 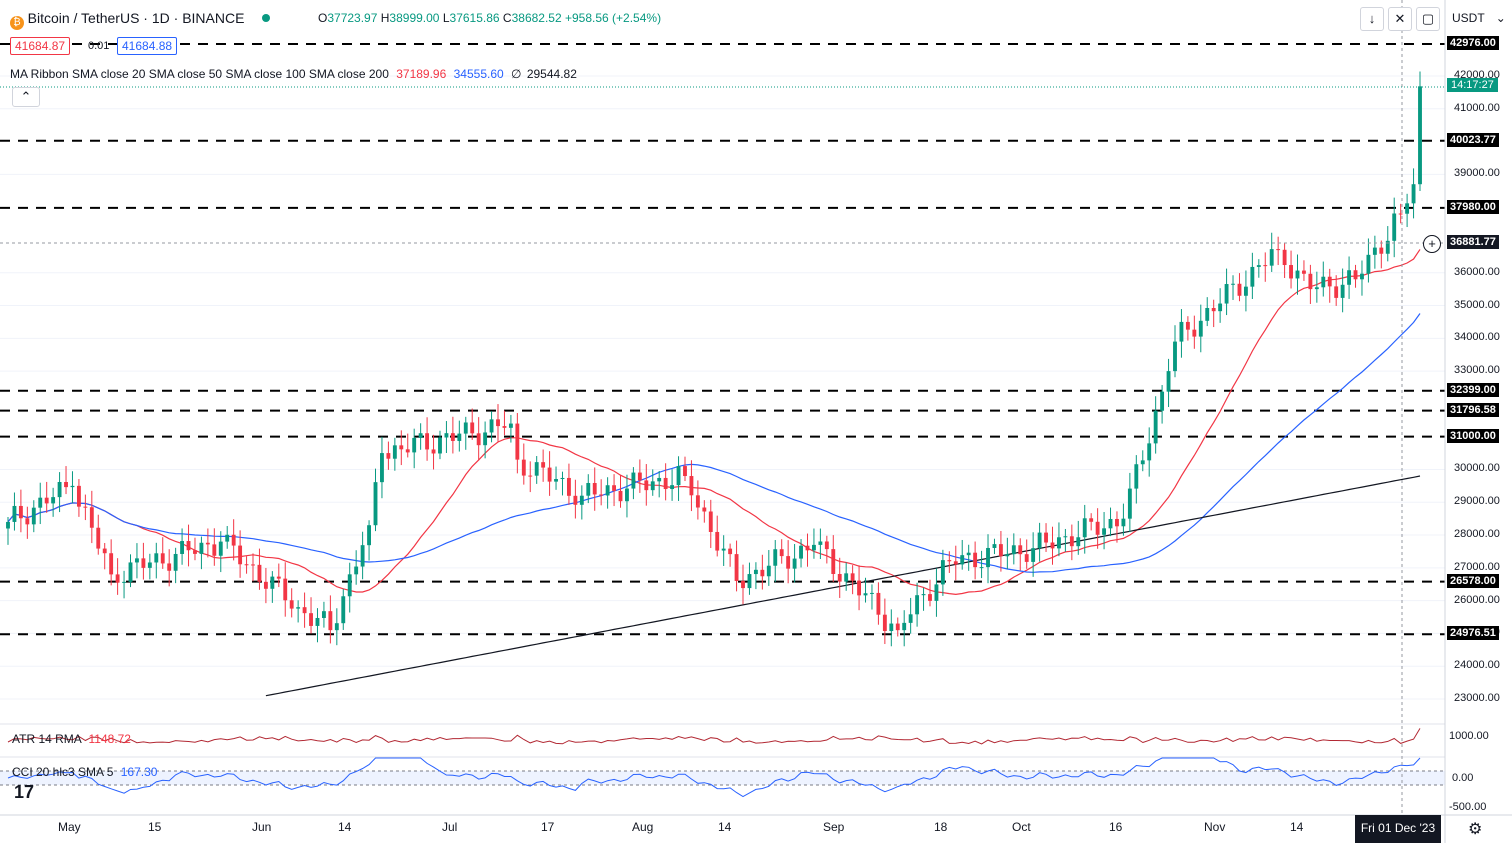 What do you see at coordinates (536, 18) in the screenshot?
I see `close-value: 38682.52` at bounding box center [536, 18].